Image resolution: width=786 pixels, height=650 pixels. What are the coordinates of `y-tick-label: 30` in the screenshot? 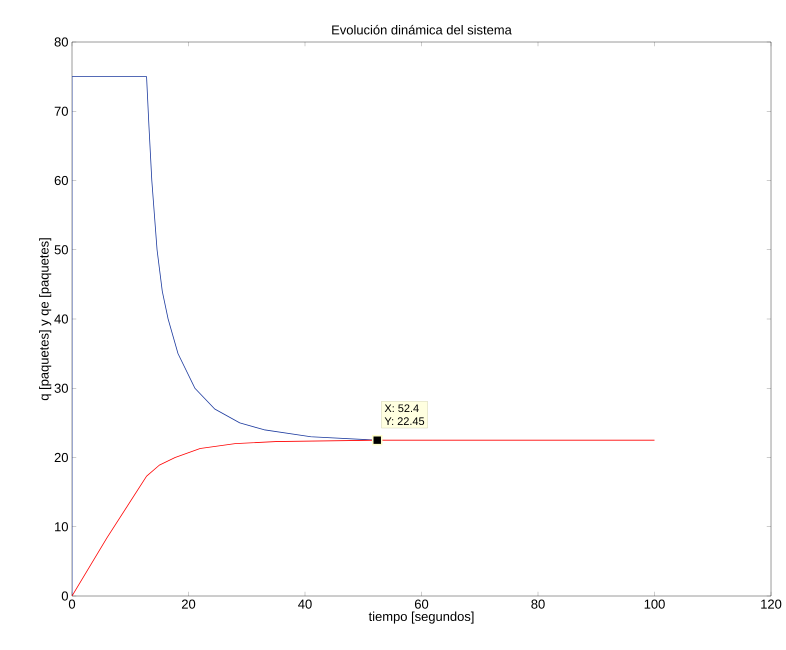 It's located at (61, 388).